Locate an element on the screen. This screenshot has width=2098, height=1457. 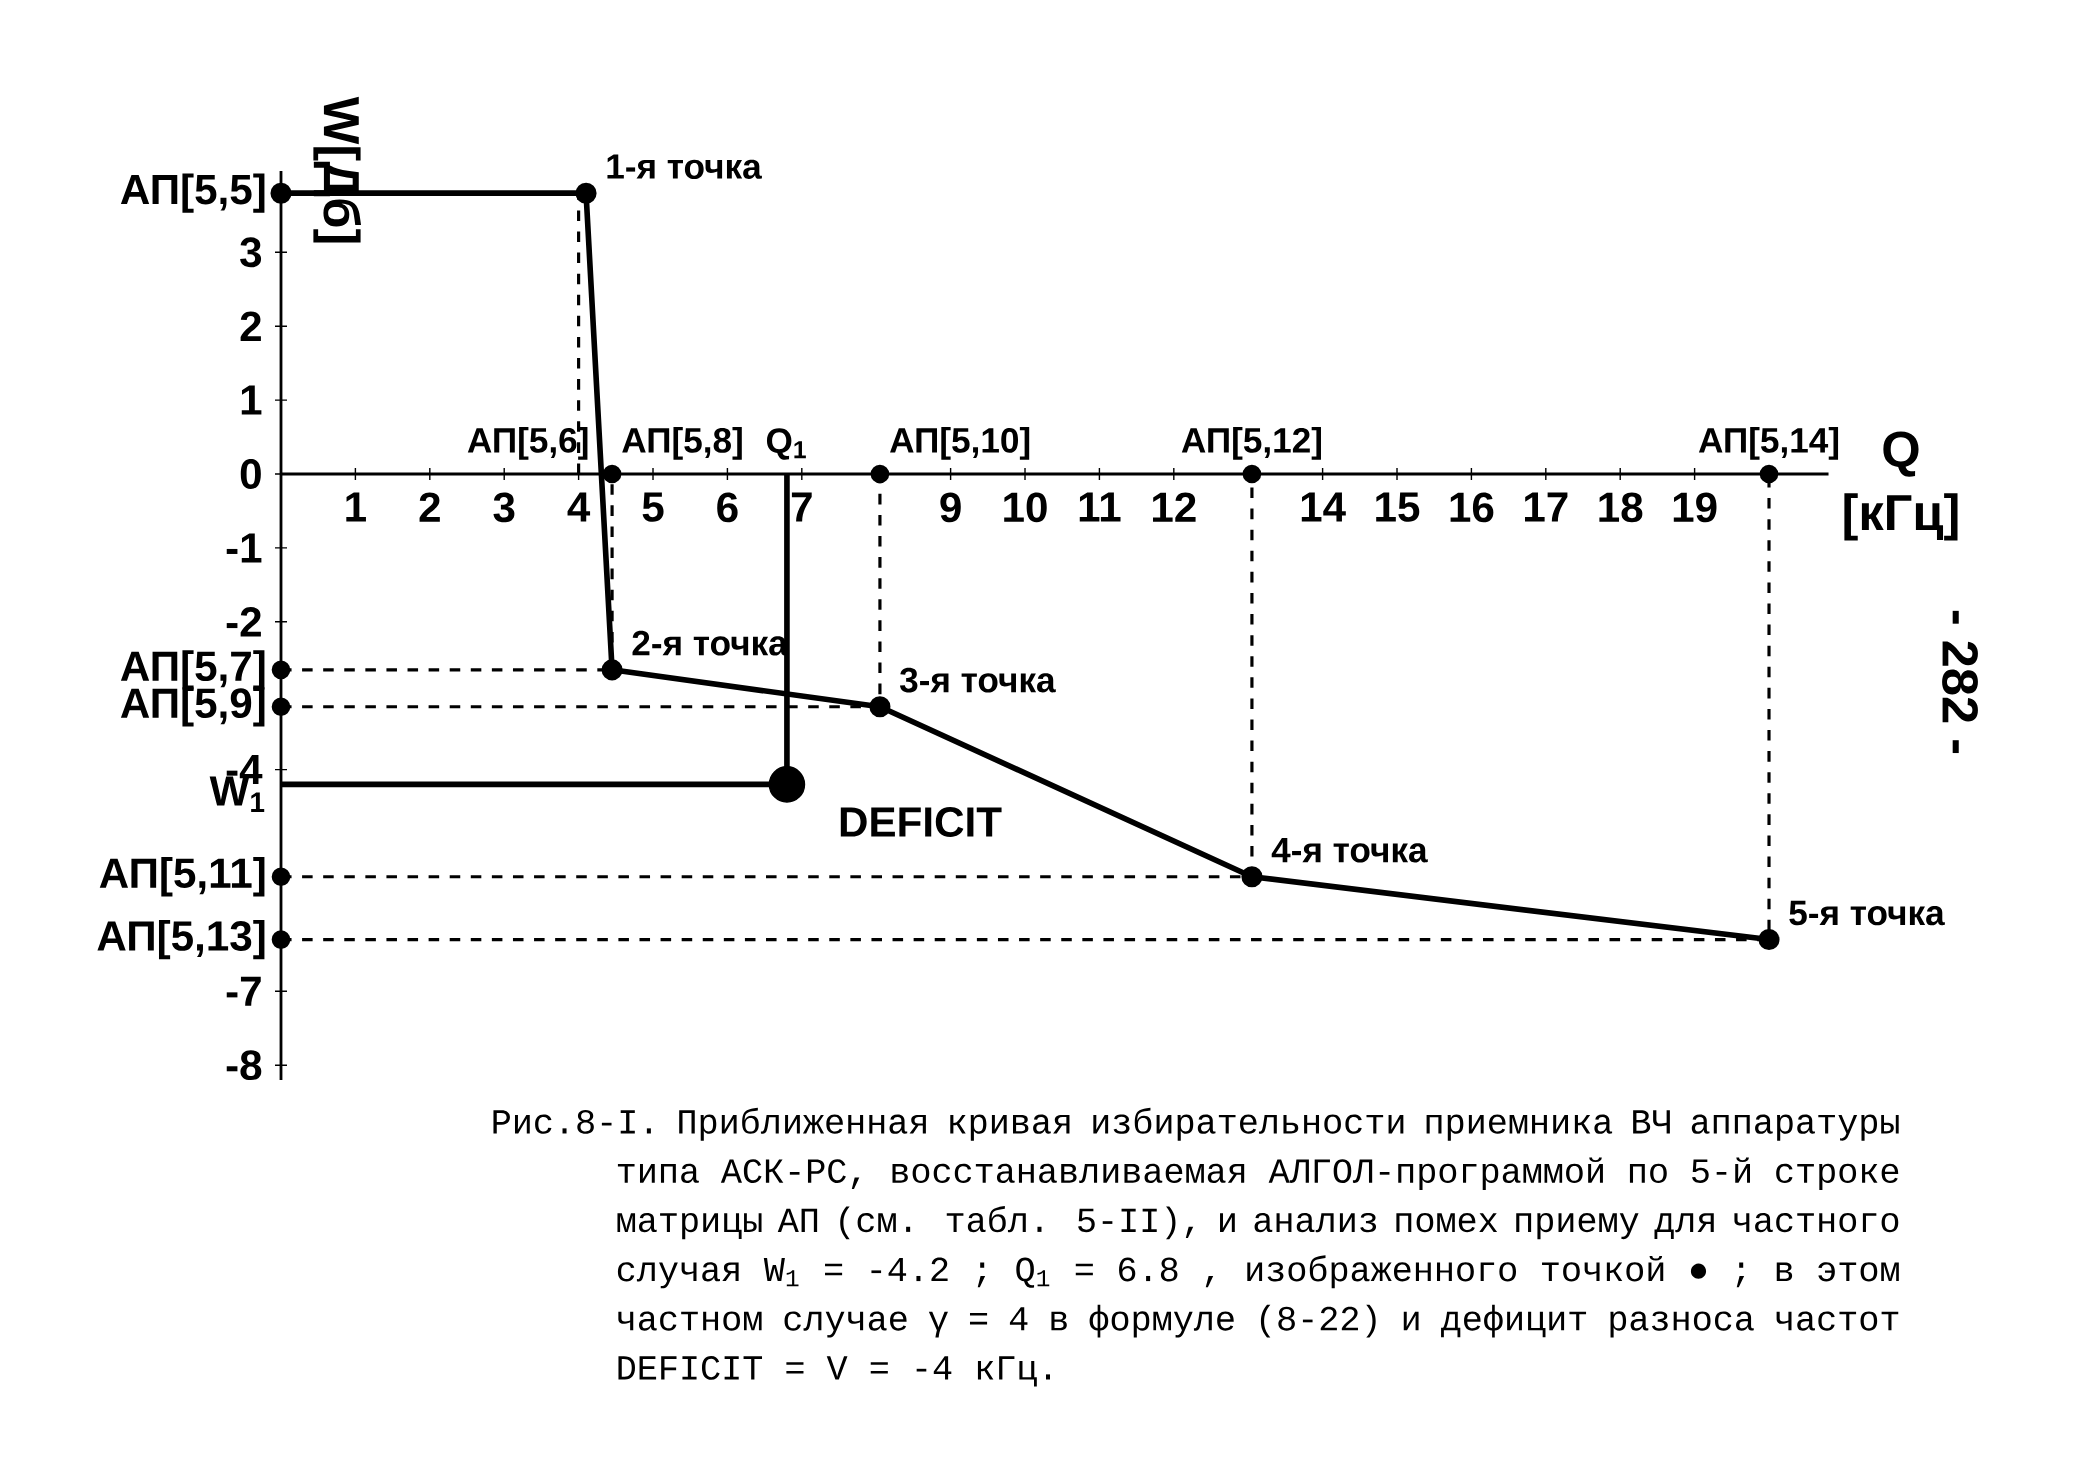
x-tick-label: 14 is located at coordinates (1323, 507).